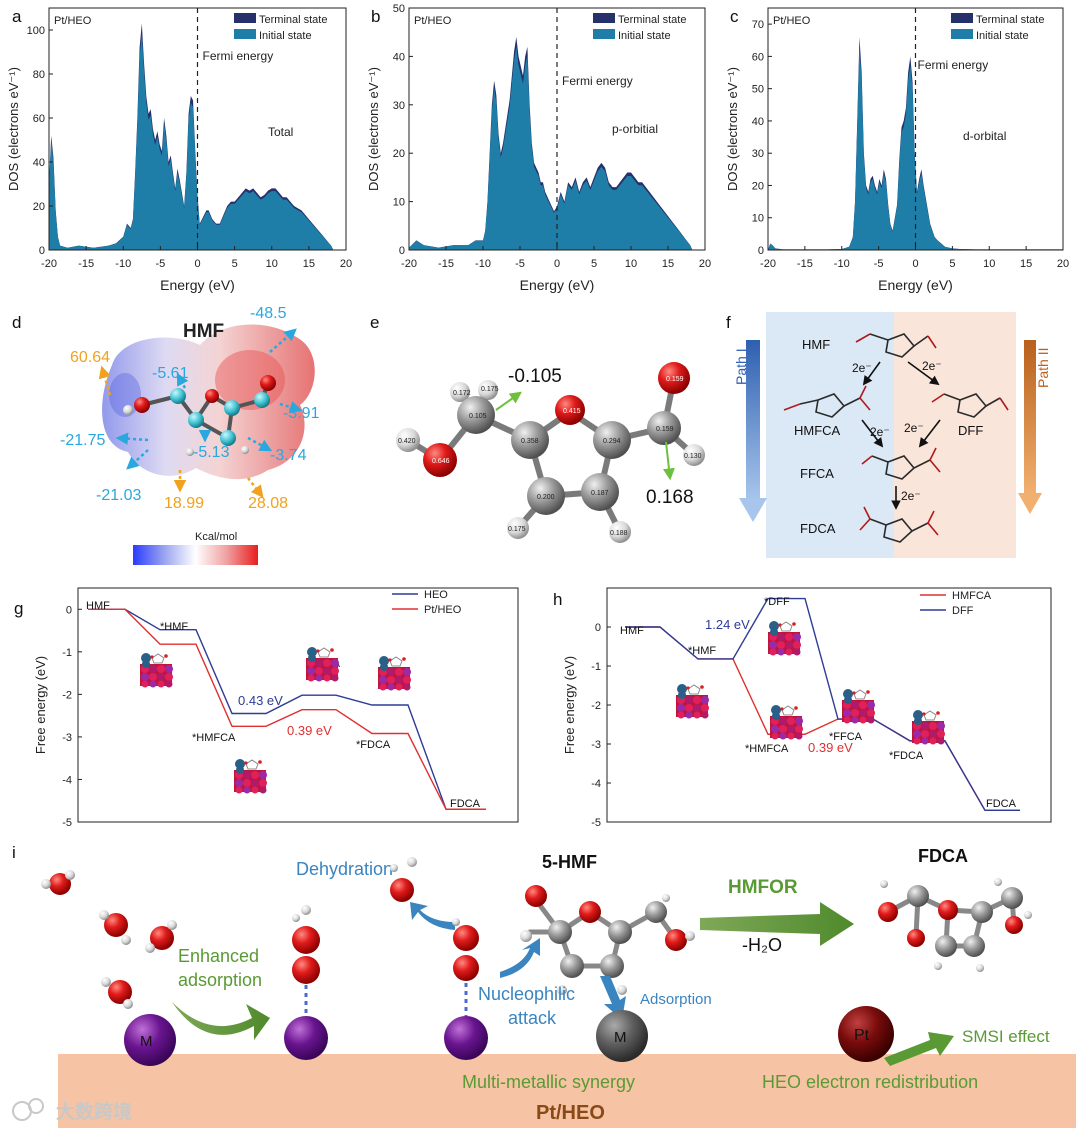  What do you see at coordinates (727, 624) in the screenshot?
I see `barrier-label: 1.24 eV` at bounding box center [727, 624].